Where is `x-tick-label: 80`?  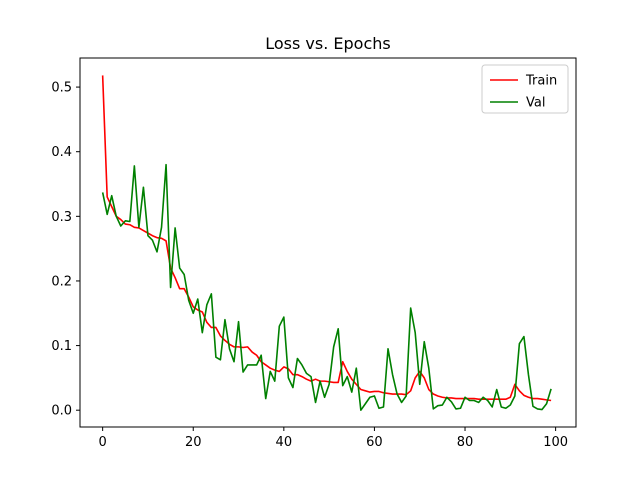 x-tick-label: 80 is located at coordinates (465, 442).